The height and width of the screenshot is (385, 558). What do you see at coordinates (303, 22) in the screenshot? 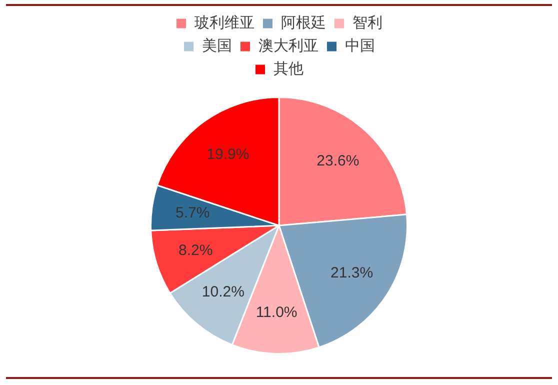
I see `legend-label: 阿根廷` at bounding box center [303, 22].